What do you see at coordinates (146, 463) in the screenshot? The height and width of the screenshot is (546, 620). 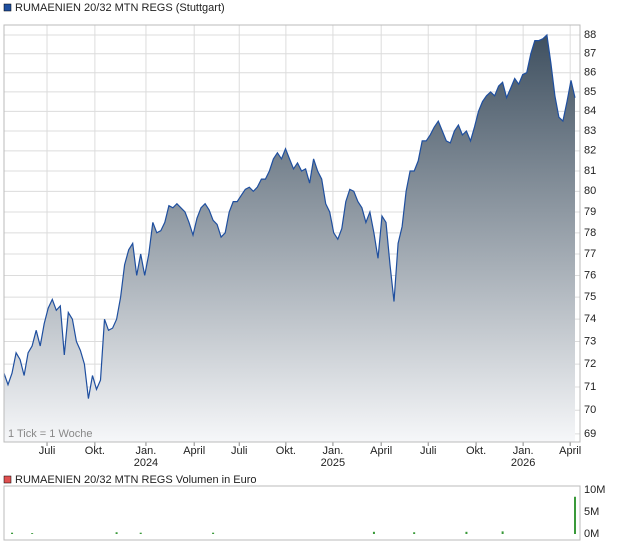 I see `x-tick-year: 2024` at bounding box center [146, 463].